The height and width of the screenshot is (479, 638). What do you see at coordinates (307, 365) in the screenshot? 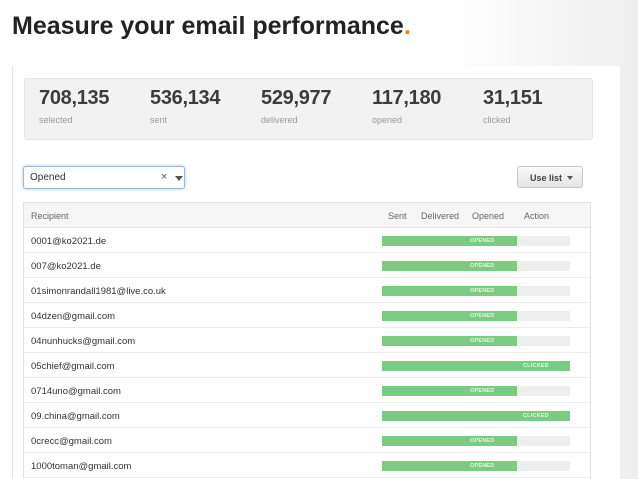
I see `table-row: 05chief@gmail.com CLICKED` at bounding box center [307, 365].